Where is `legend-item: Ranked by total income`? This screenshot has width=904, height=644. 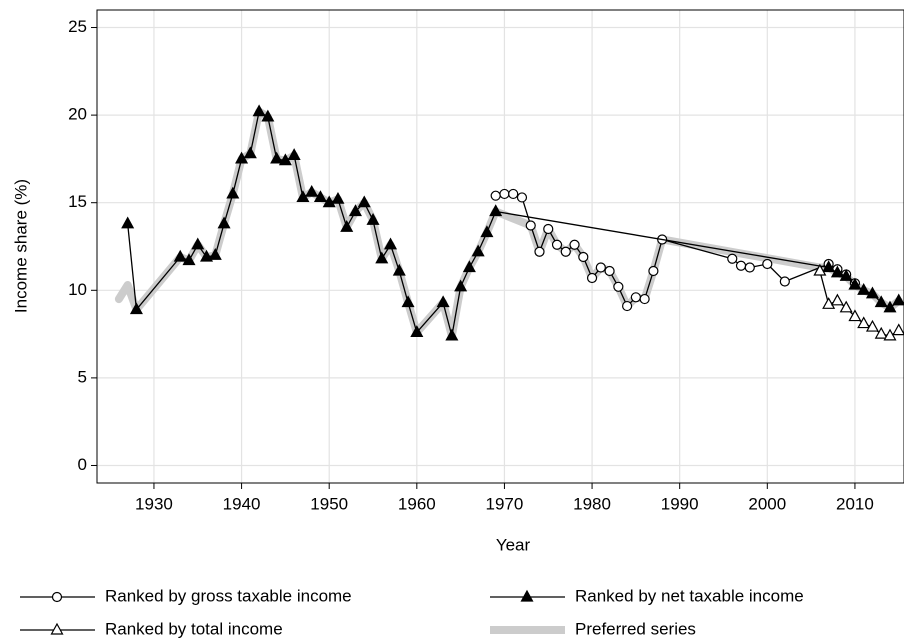
legend-item: Ranked by total income is located at coordinates (151, 628).